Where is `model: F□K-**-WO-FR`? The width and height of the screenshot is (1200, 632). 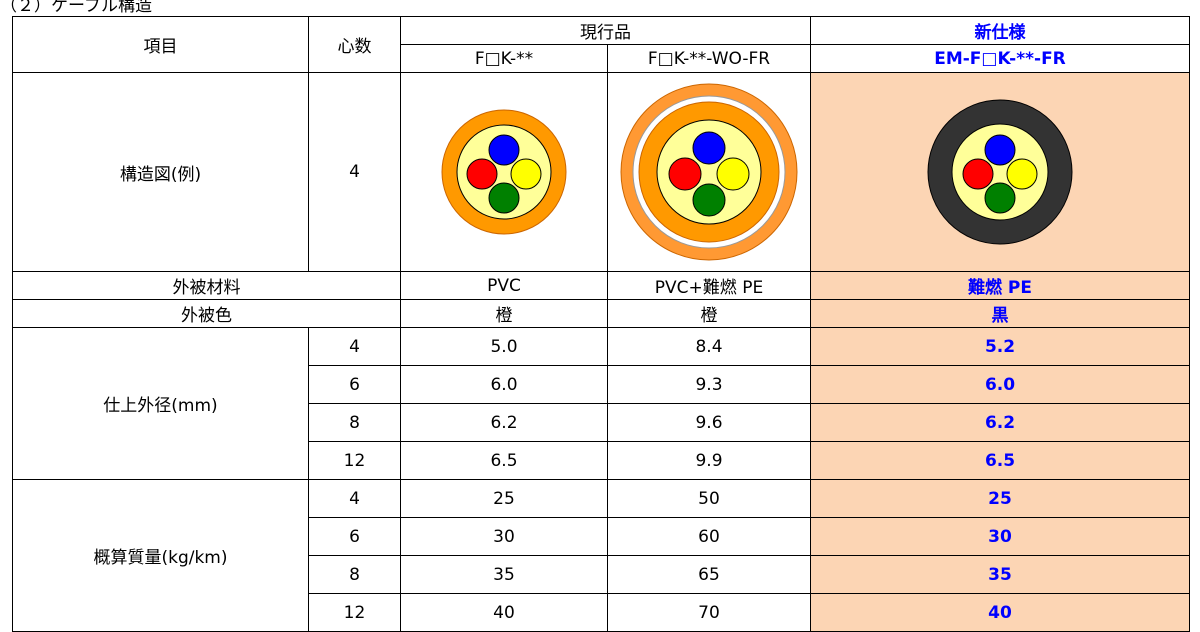 model: F□K-**-WO-FR is located at coordinates (709, 58).